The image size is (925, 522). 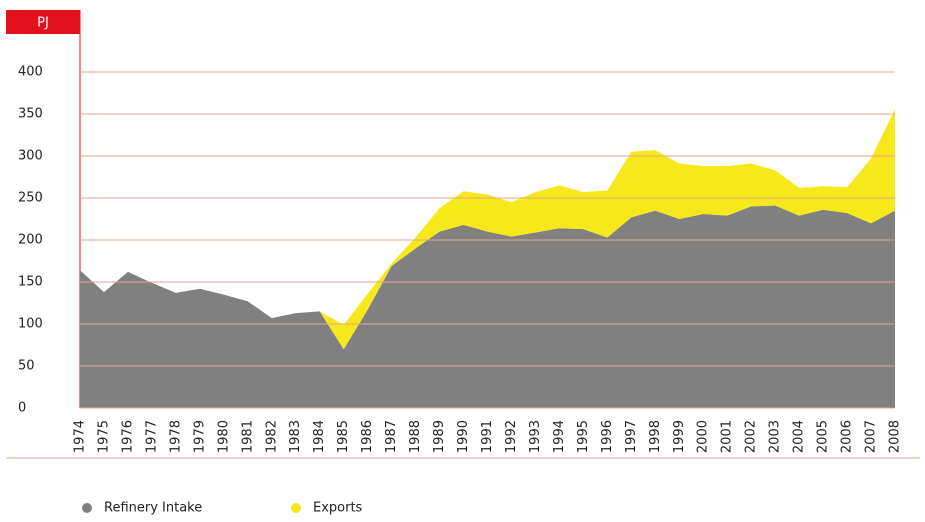 What do you see at coordinates (30, 324) in the screenshot?
I see `y-tick-label: 100` at bounding box center [30, 324].